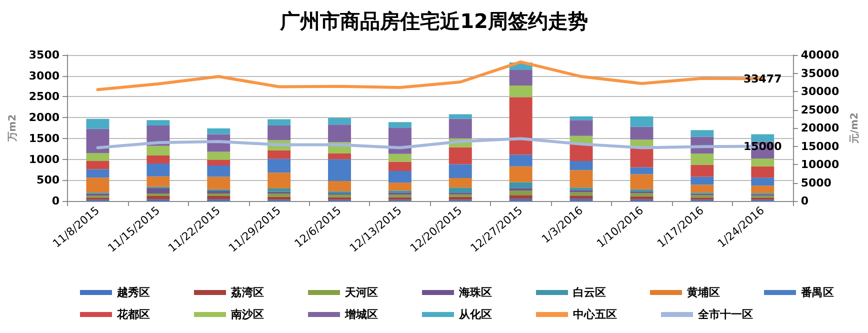 This screenshot has height=333, width=868. What do you see at coordinates (820, 91) in the screenshot?
I see `y2-tick-label: 30000` at bounding box center [820, 91].